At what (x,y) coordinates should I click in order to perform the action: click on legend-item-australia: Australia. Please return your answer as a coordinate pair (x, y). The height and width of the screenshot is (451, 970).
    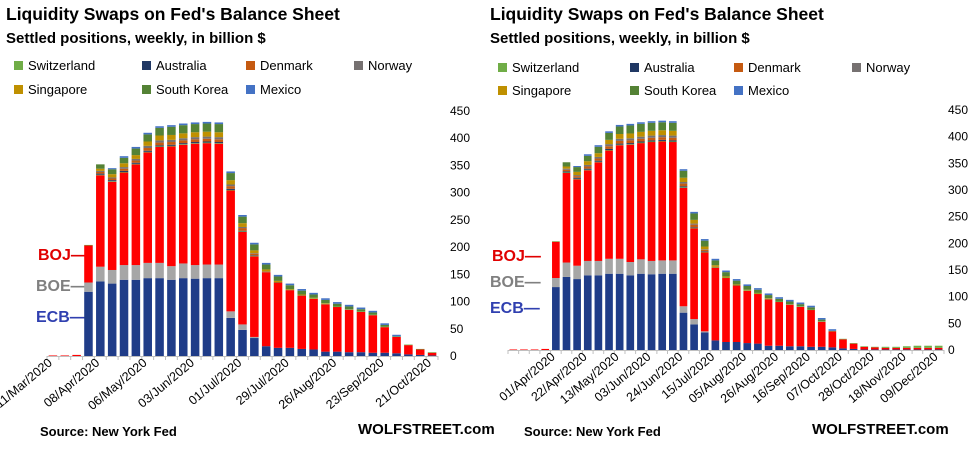
    Looking at the image, I should click on (174, 65).